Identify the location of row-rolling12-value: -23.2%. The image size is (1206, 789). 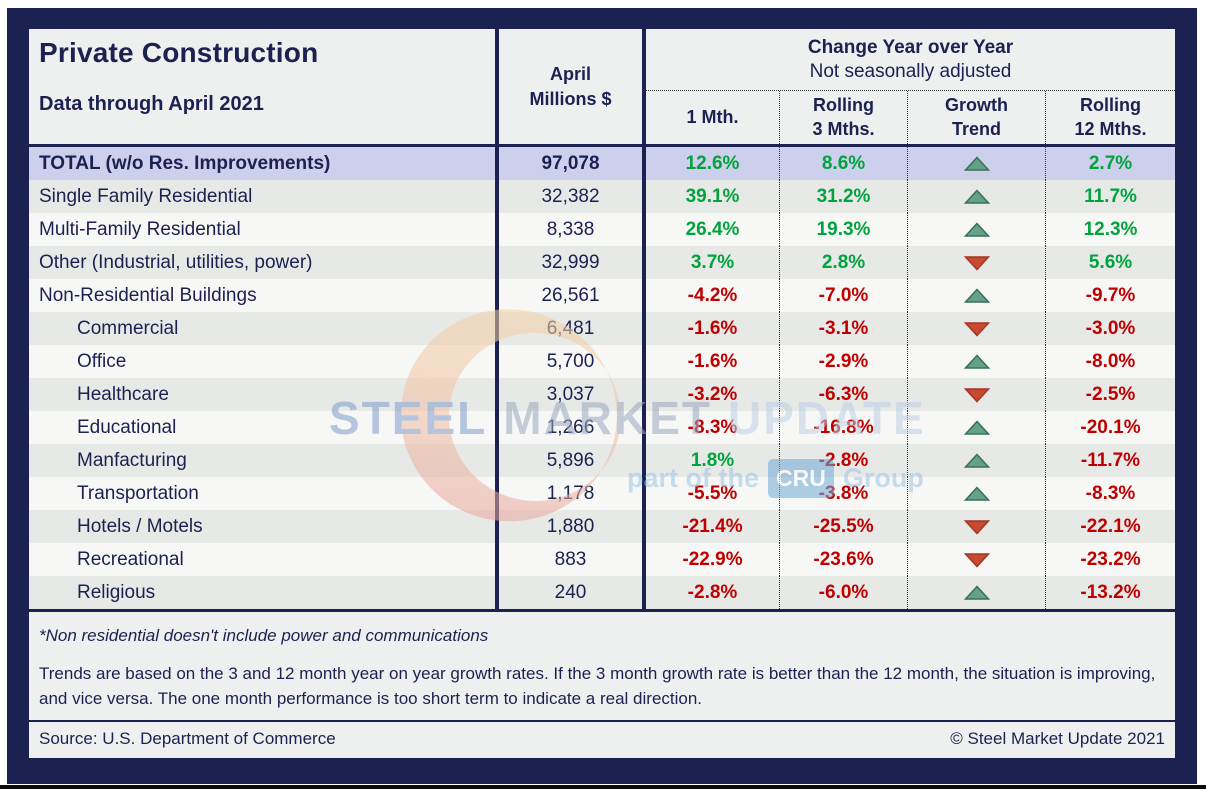
(1110, 559).